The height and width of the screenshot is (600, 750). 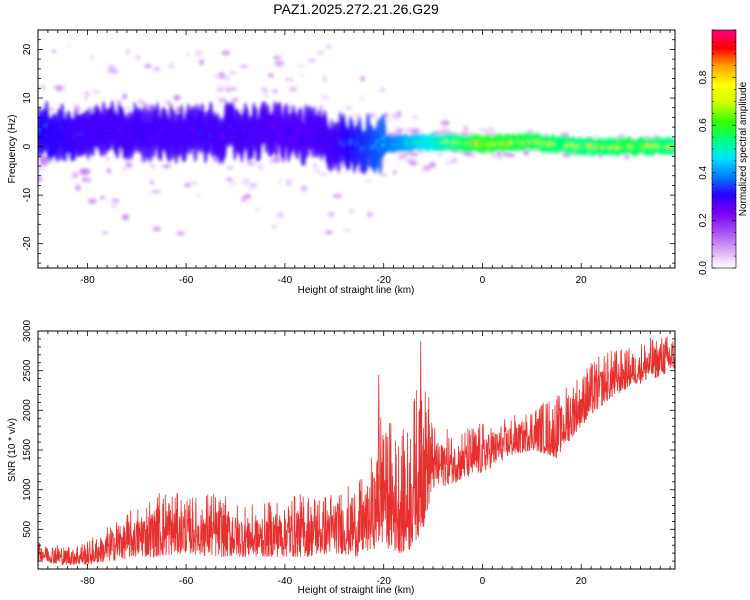 I want to click on colorbar-label: Normalized spectral amplitude, so click(x=743, y=148).